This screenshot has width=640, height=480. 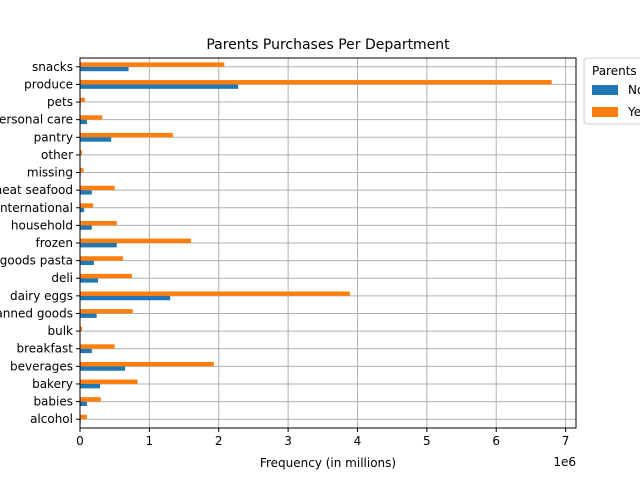 I want to click on x-tick-labels: 0 1 2 3 4 5 6 7, so click(x=322, y=441).